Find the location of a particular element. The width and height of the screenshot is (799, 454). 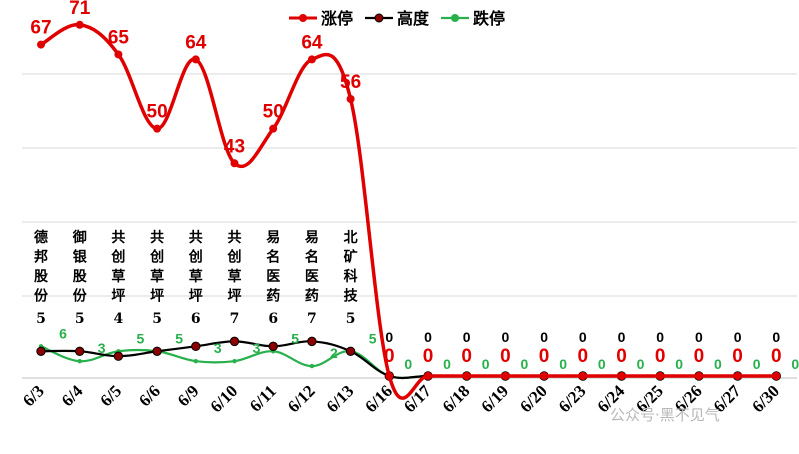

legend-item: 涨停 is located at coordinates (321, 18).